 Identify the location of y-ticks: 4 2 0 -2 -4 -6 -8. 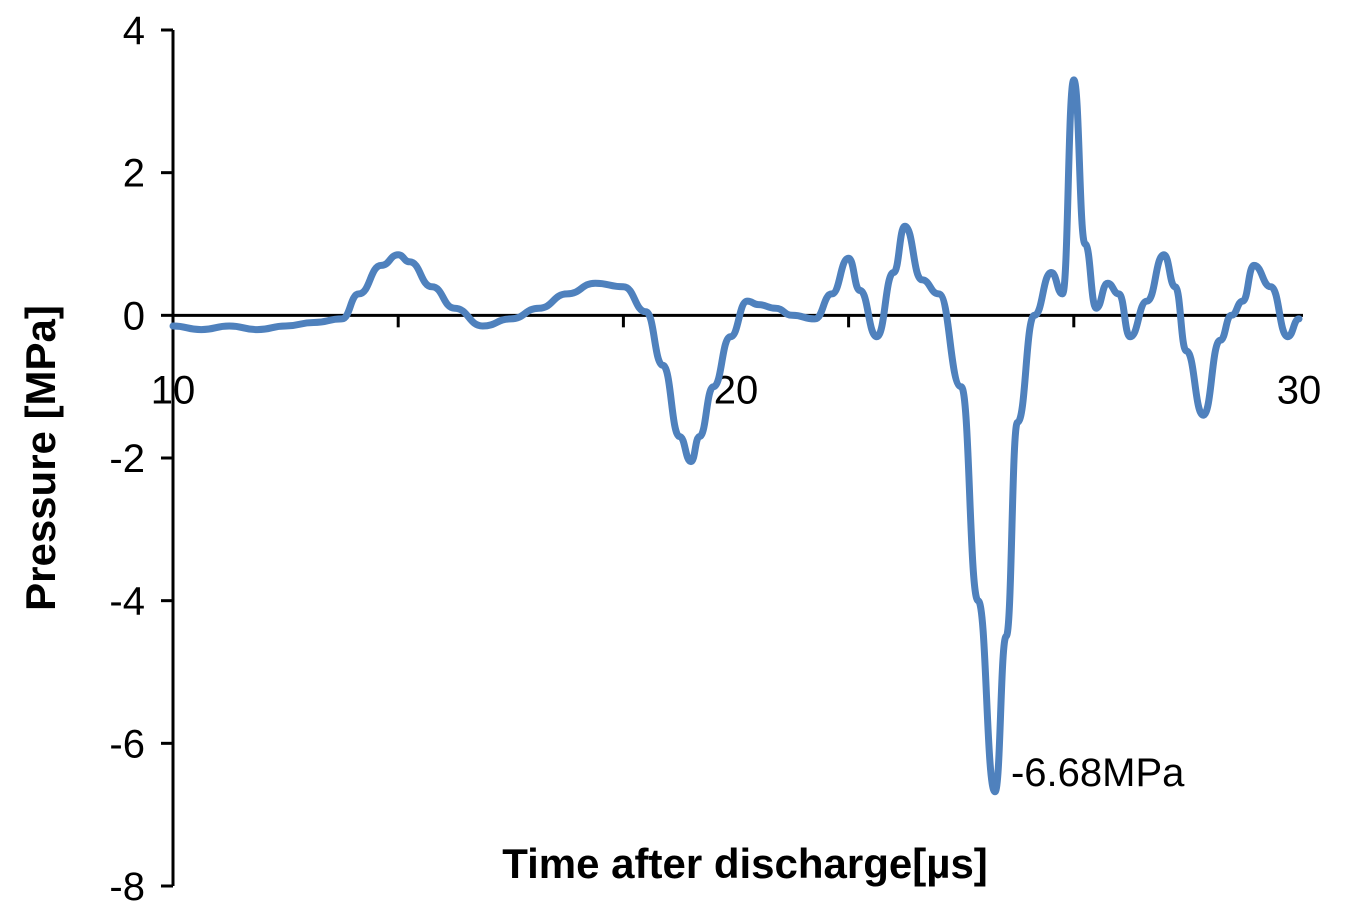
(141, 459).